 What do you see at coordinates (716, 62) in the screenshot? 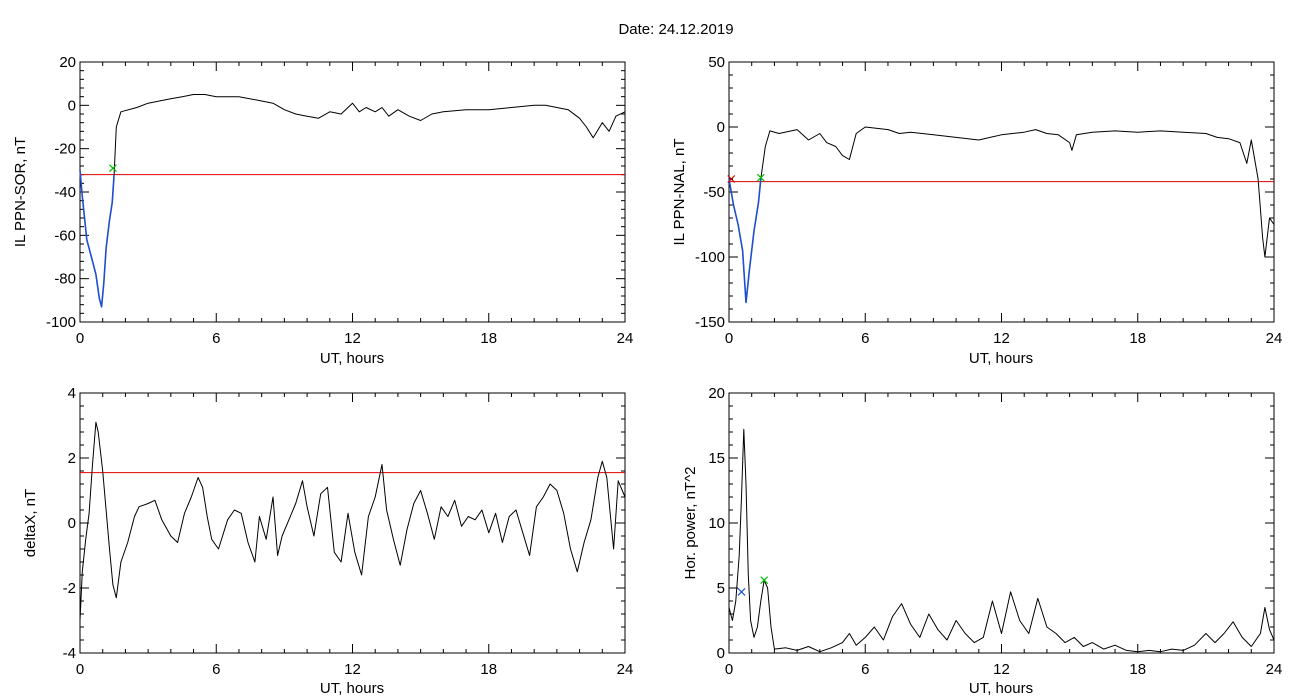
I see `panel-il-ppn-nal-y-tick-label: 50` at bounding box center [716, 62].